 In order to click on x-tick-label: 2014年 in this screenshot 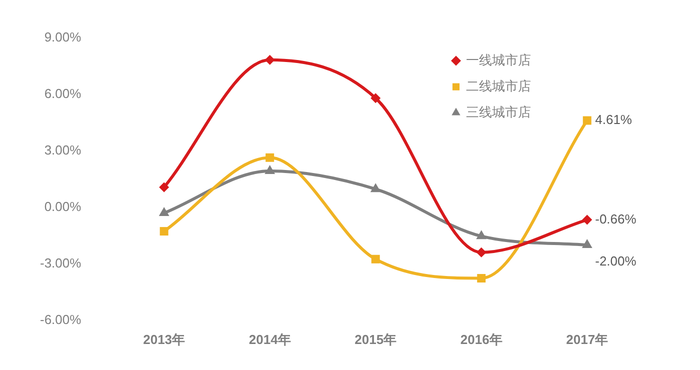, I will do `click(269, 339)`.